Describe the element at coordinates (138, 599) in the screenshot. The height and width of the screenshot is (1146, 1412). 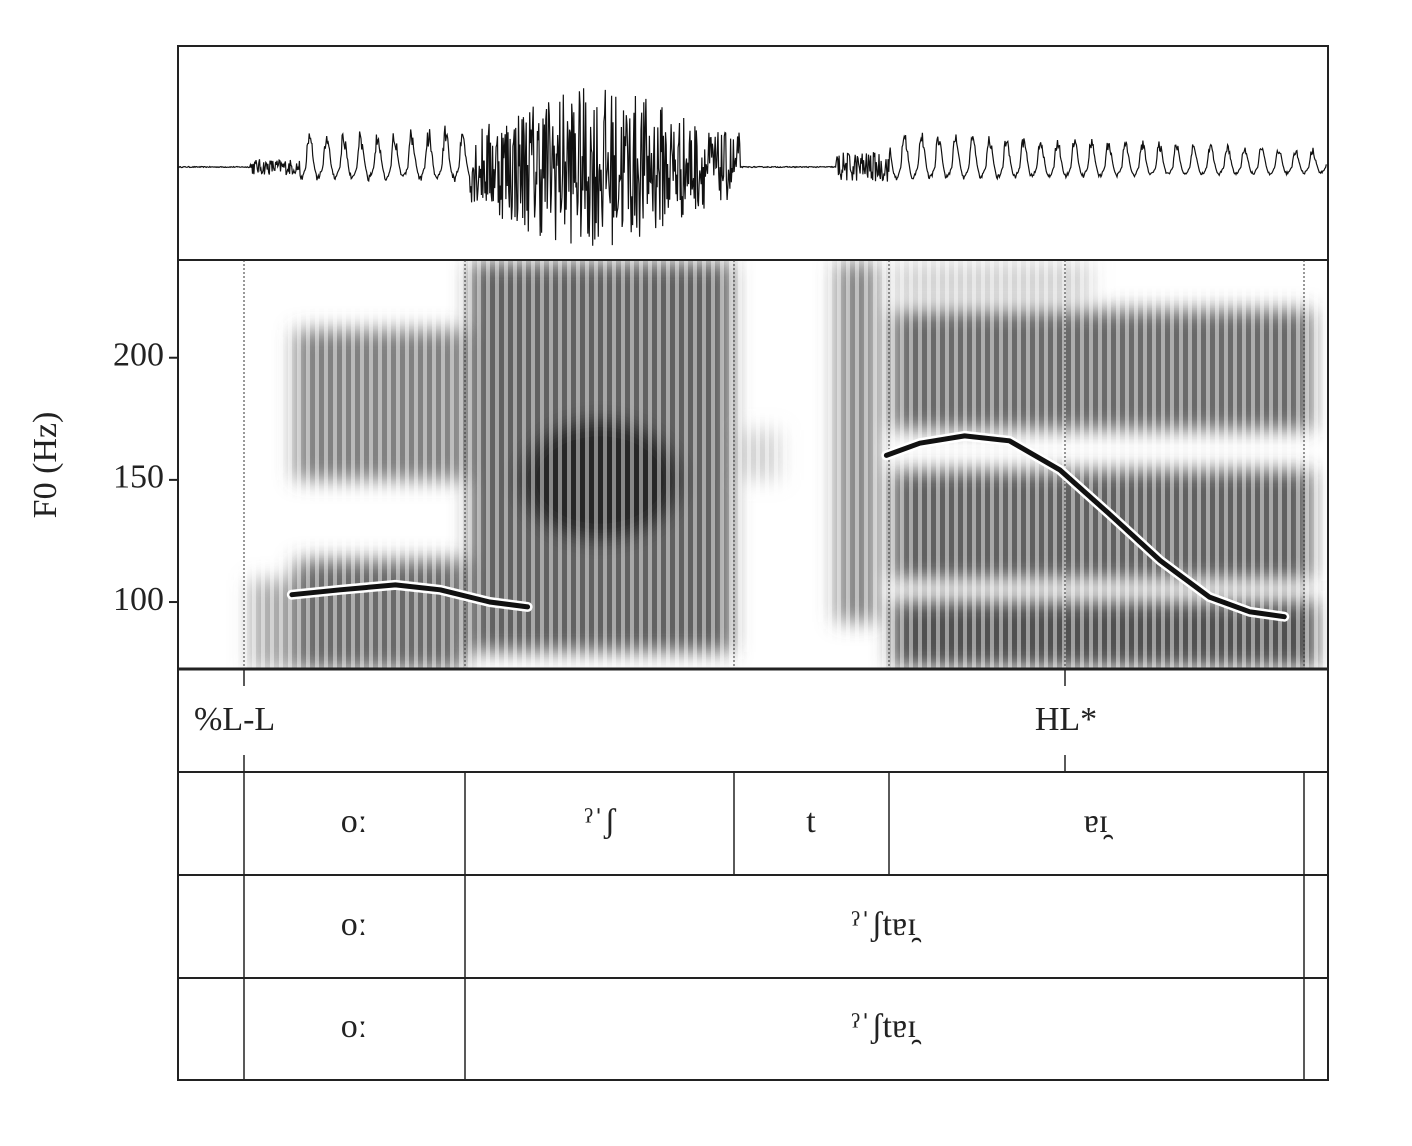
I see `y-tick-label: 100` at that location.